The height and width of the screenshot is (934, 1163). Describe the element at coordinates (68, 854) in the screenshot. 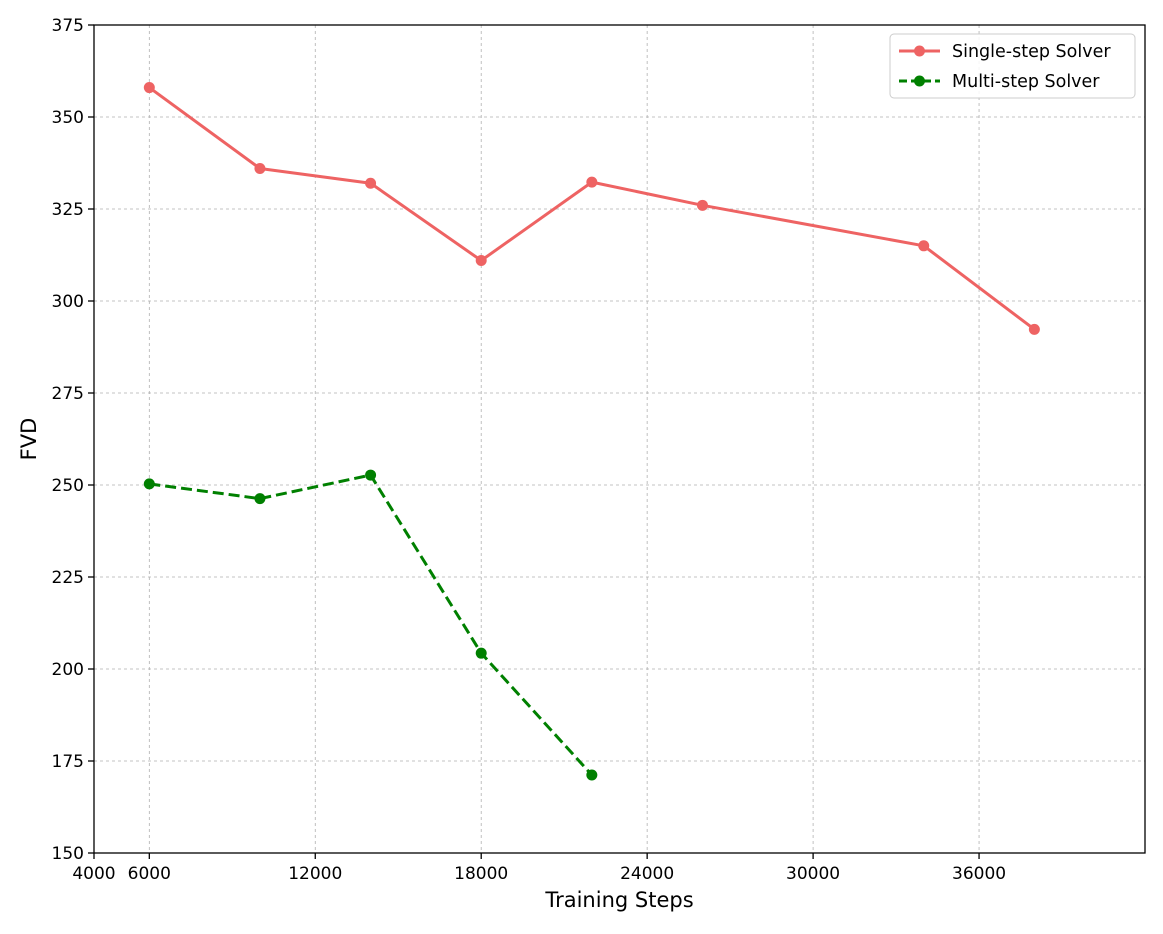

I see `y-tick-label: 150` at that location.